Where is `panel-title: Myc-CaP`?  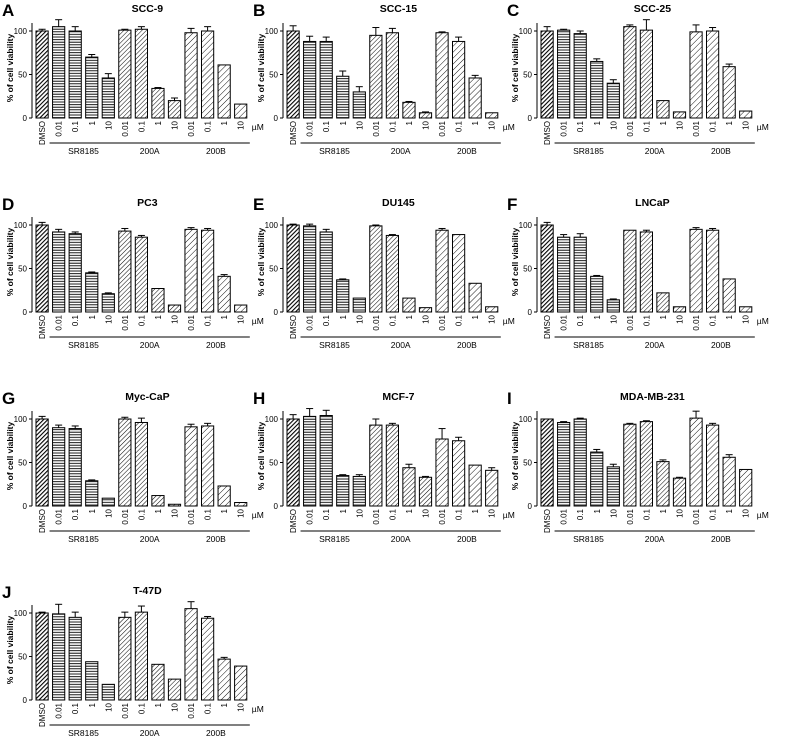
panel-title: Myc-CaP is located at coordinates (147, 397).